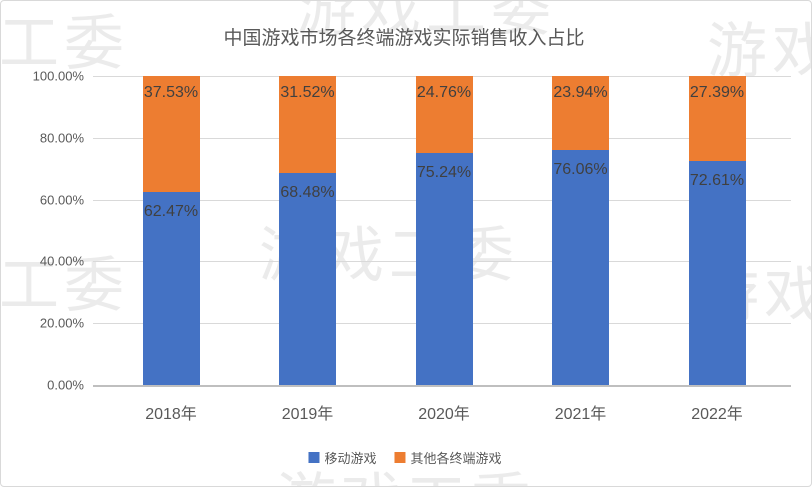 The width and height of the screenshot is (812, 487). Describe the element at coordinates (307, 125) in the screenshot. I see `bar-segment-other-2019年` at that location.